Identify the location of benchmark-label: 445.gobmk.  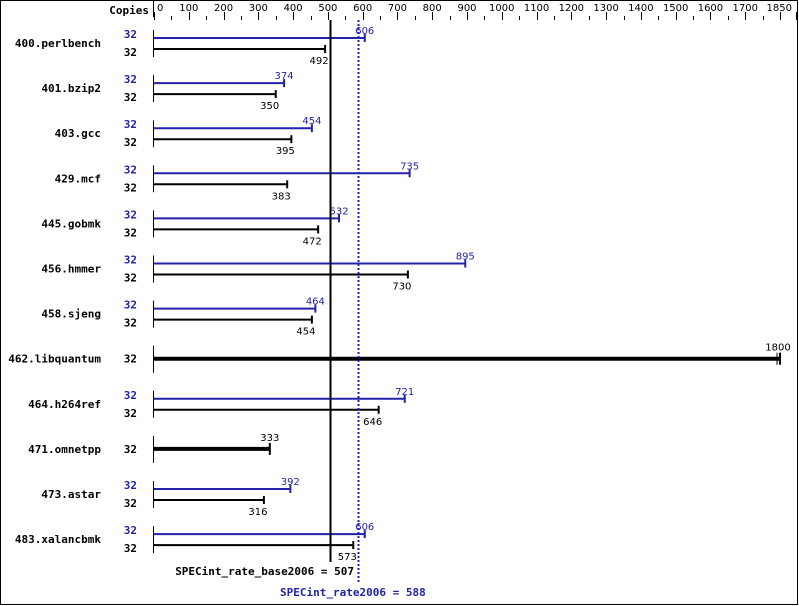
(71, 223).